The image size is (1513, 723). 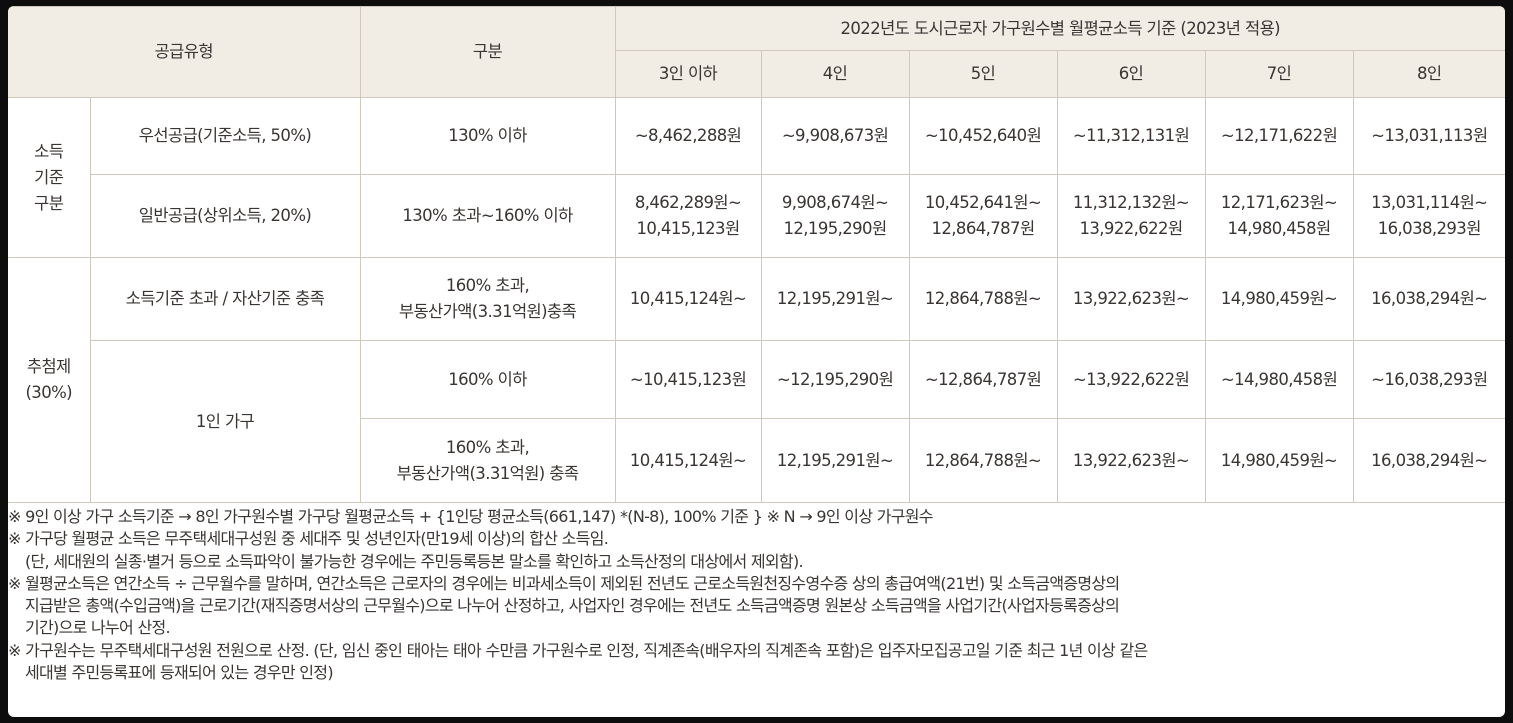 What do you see at coordinates (688, 74) in the screenshot?
I see `header-size-1: 3인 이하` at bounding box center [688, 74].